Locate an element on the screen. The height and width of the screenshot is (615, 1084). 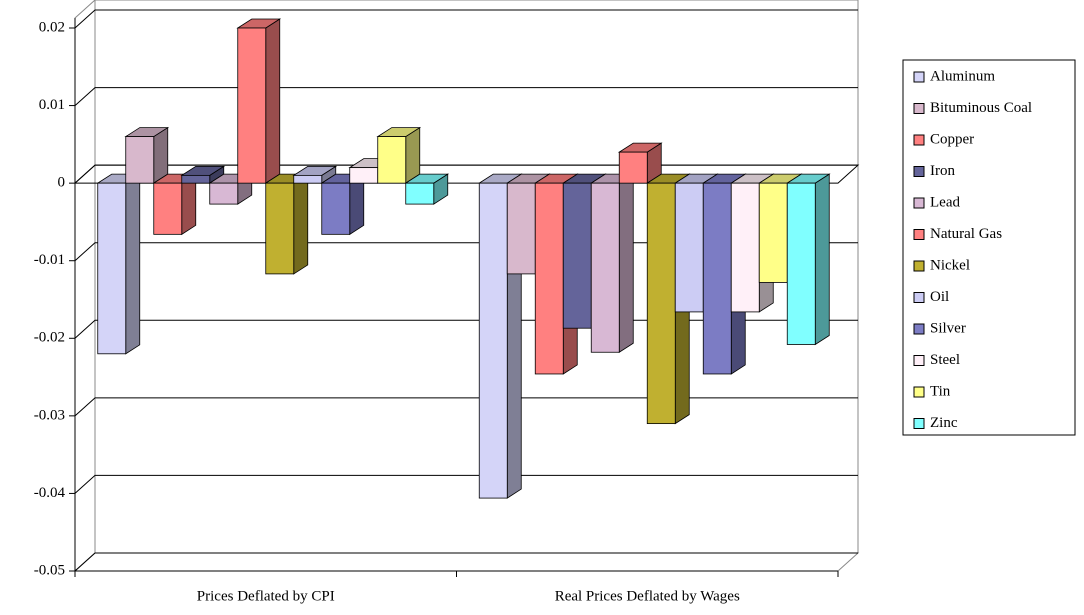
y-tick-label: 0 is located at coordinates (62, 183).